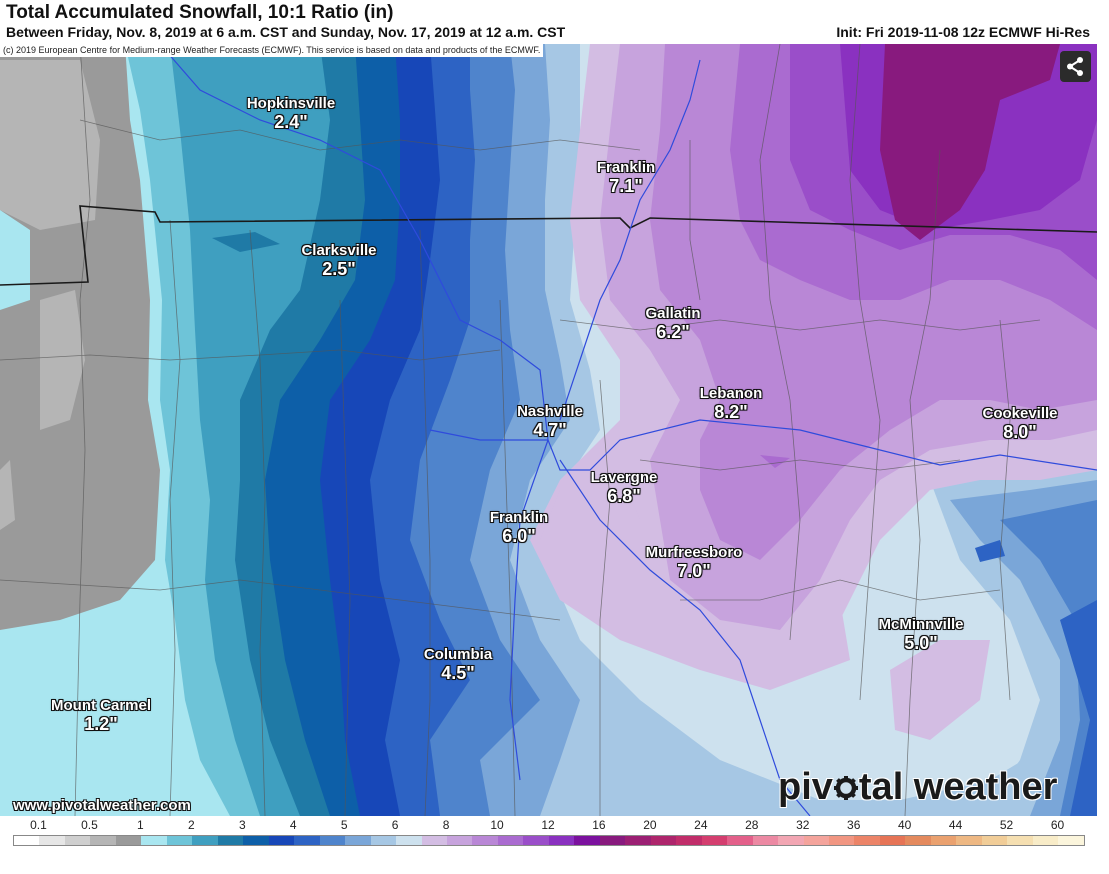 The image size is (1109, 874). What do you see at coordinates (701, 825) in the screenshot?
I see `scale-label: 24` at bounding box center [701, 825].